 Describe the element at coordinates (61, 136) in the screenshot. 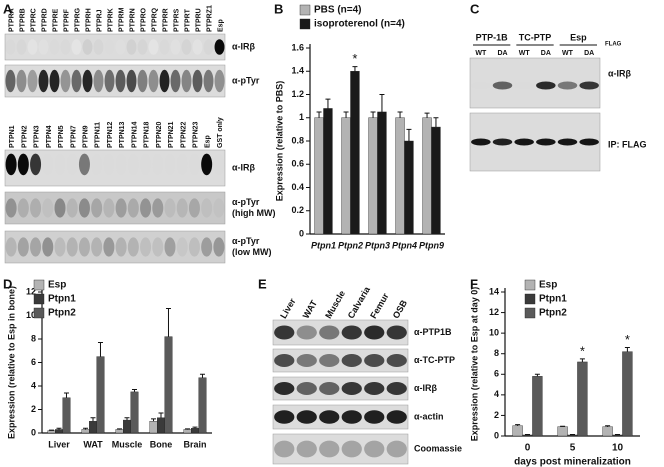

I see `lane-label: PTPN5` at that location.